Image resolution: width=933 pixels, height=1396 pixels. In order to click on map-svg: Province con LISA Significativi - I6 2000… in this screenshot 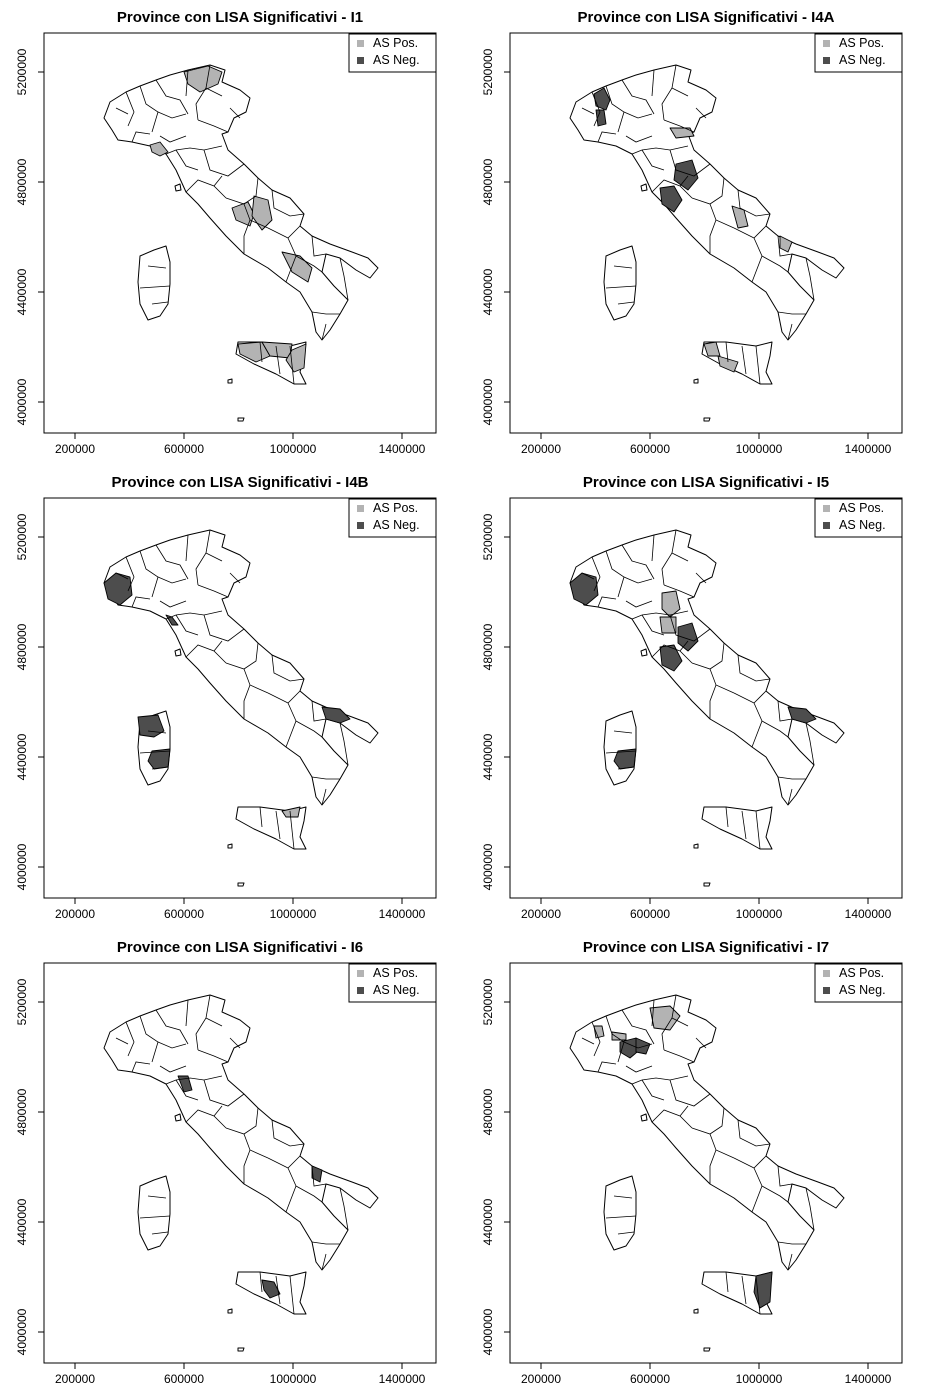, I will do `click(226, 1162)`.